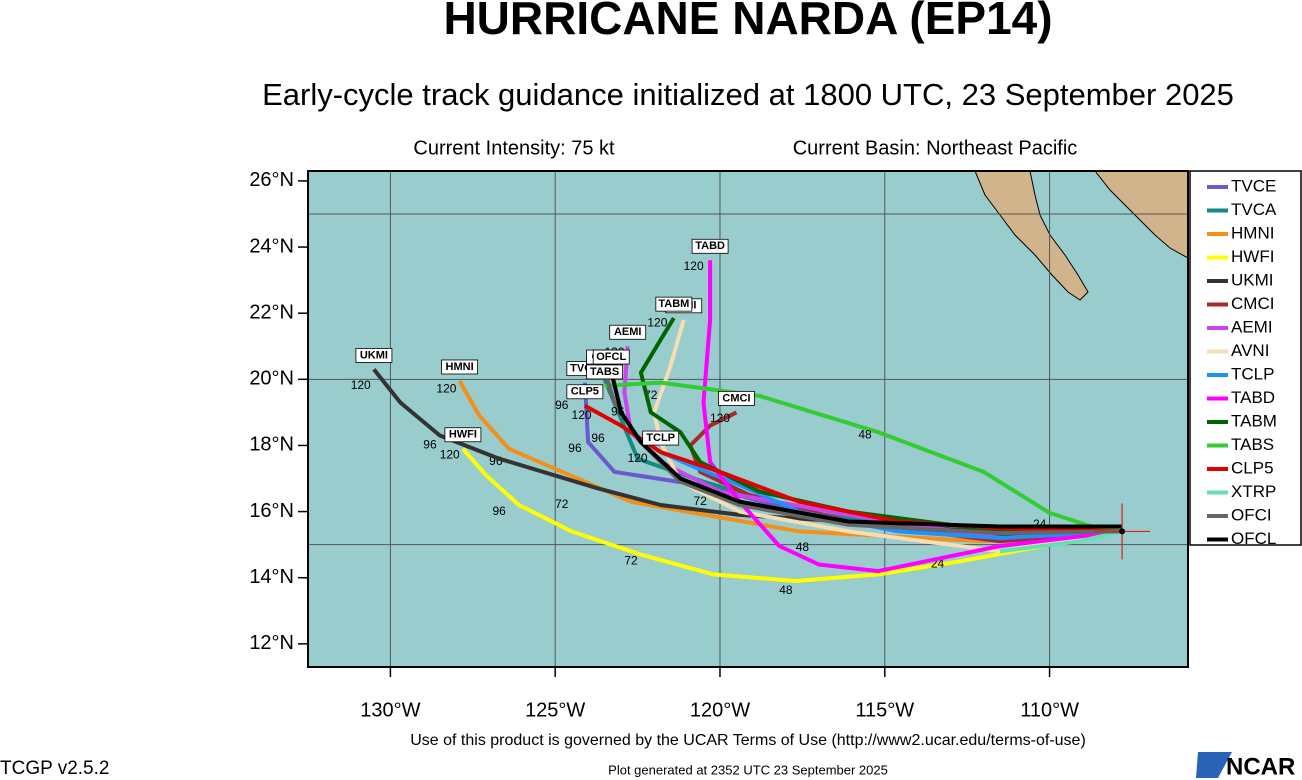  Describe the element at coordinates (1081, 236) in the screenshot. I see `land` at that location.